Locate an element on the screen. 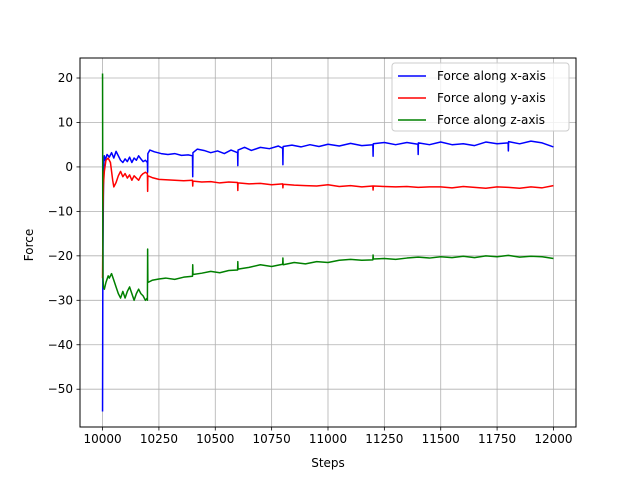 The image size is (640, 484). y-tick-label: −30 is located at coordinates (60, 300).